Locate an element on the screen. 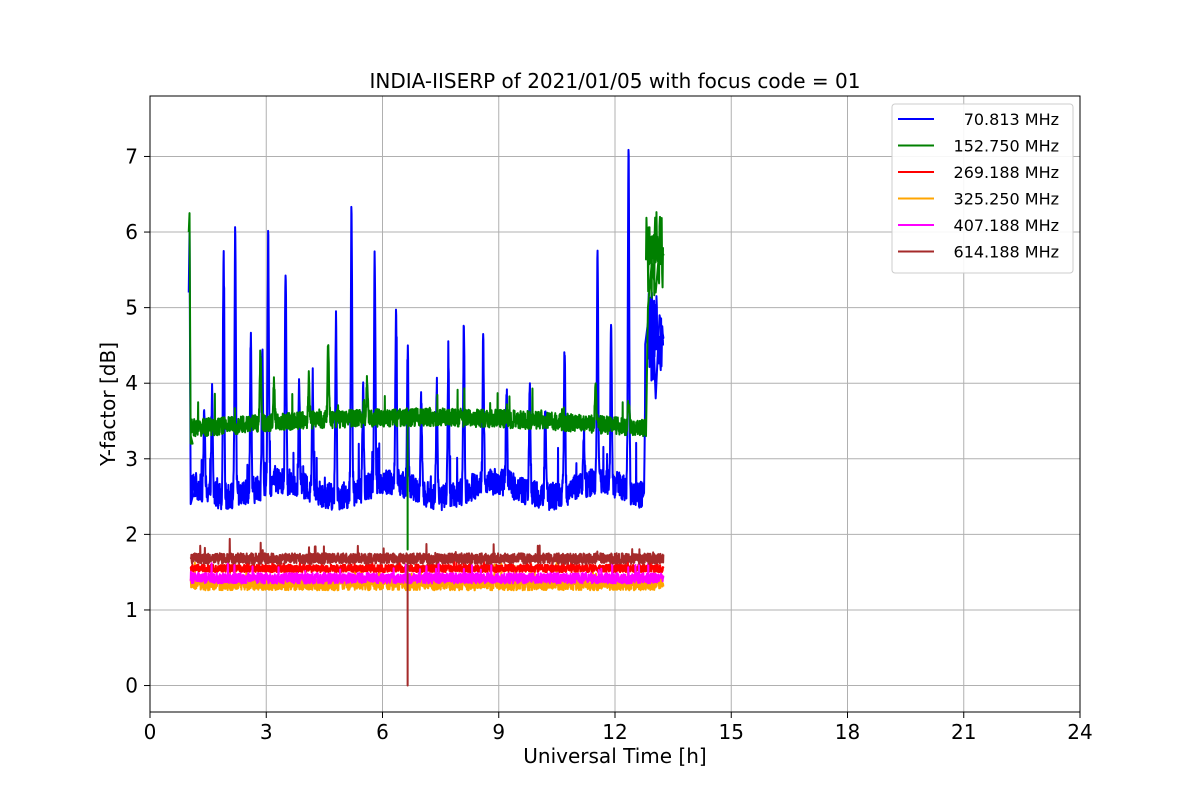  x-tick-label: 3 is located at coordinates (266, 732).